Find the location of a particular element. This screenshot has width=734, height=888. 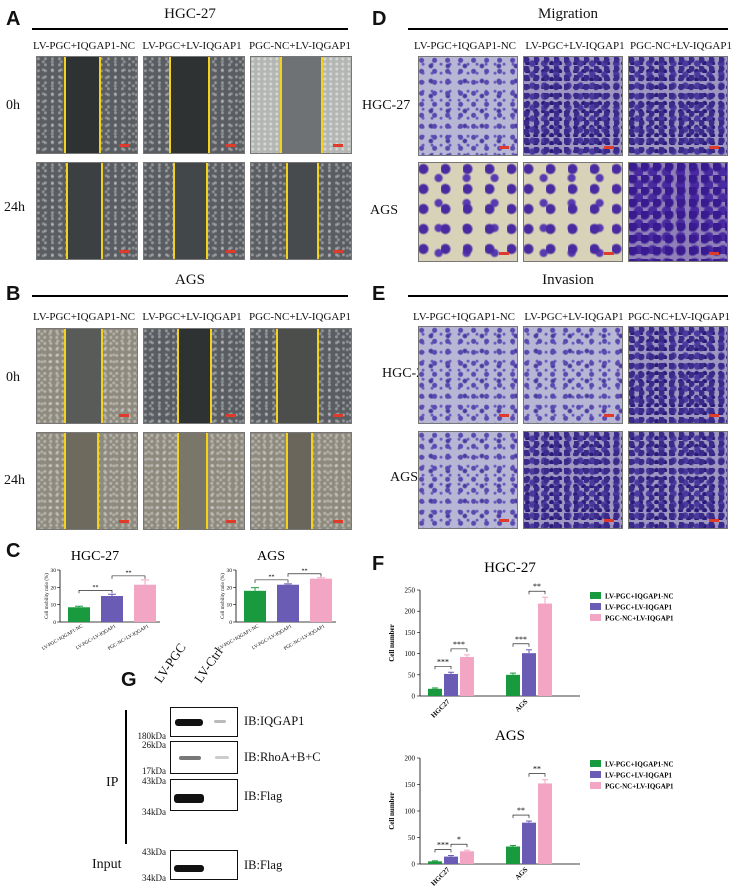

panel-letter-b: B is located at coordinates (13, 294).